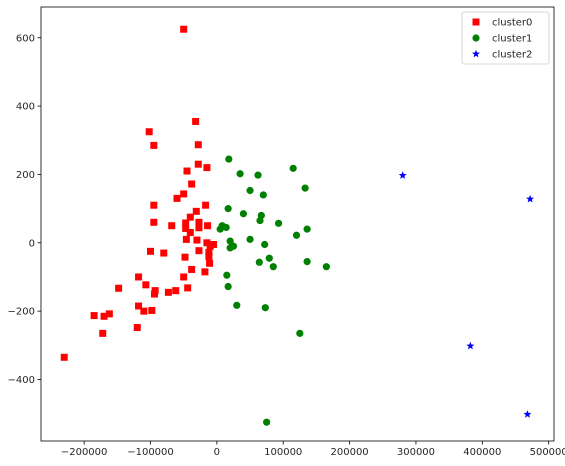 Image resolution: width=565 pixels, height=466 pixels. Describe the element at coordinates (24, 209) in the screenshot. I see `y-axis: −400 −200 0 200 400 600` at that location.